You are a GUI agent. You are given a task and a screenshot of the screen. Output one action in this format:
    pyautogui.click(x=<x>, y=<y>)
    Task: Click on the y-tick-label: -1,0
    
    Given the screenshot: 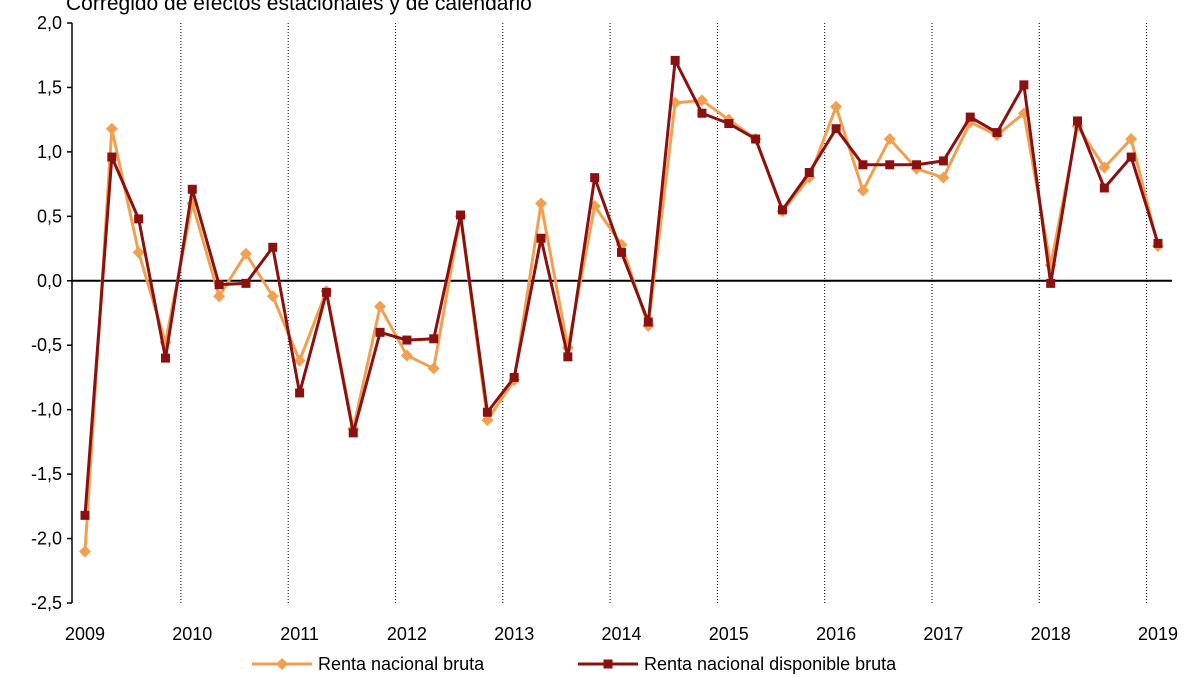 What is the action you would take?
    pyautogui.click(x=46, y=410)
    